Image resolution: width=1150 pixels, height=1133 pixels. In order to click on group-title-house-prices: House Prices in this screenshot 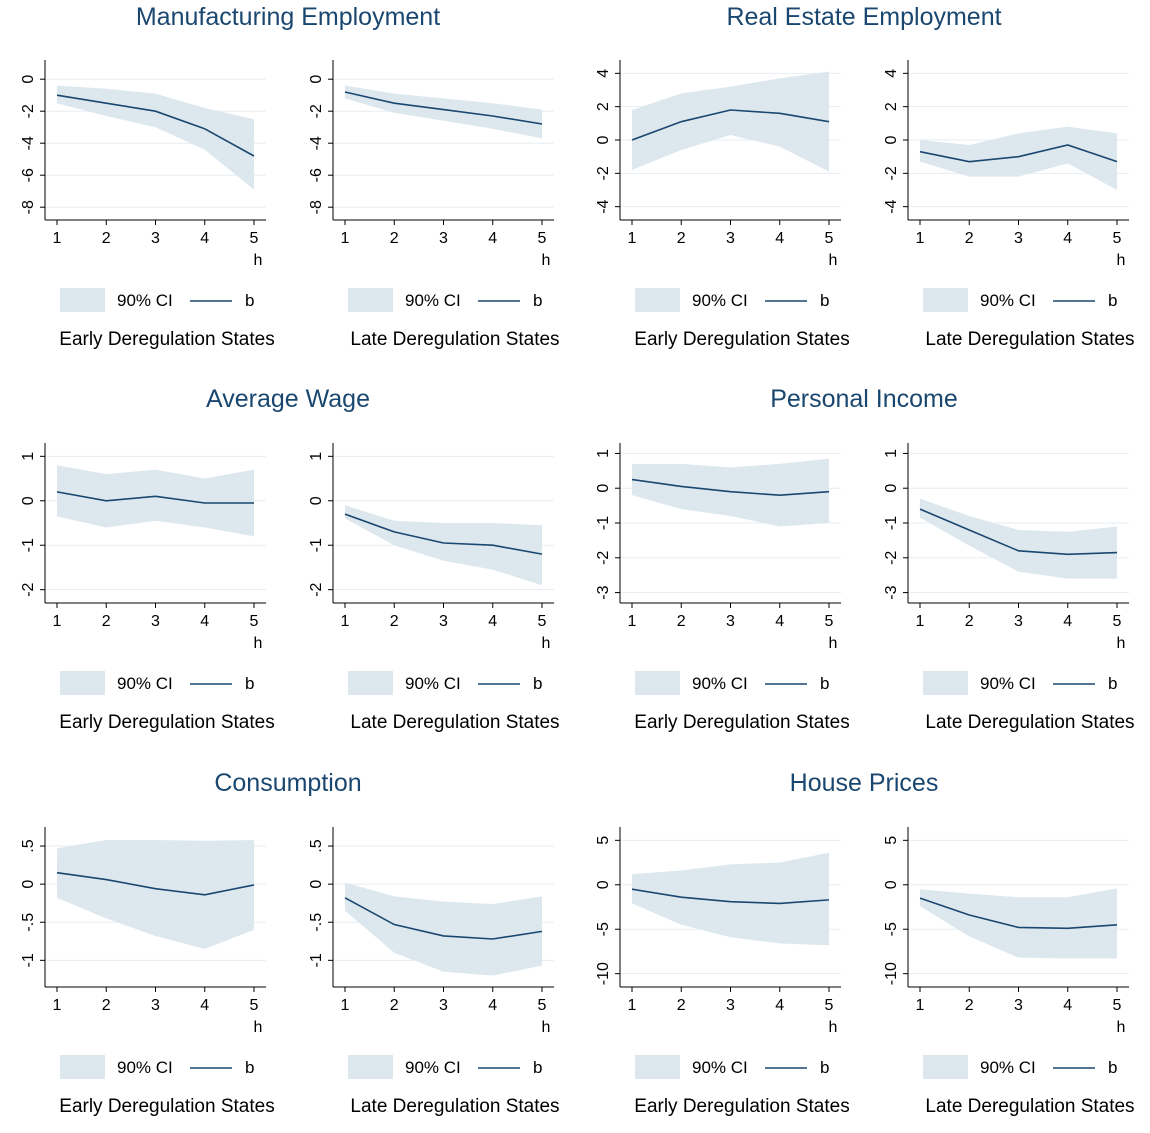, I will do `click(864, 783)`.